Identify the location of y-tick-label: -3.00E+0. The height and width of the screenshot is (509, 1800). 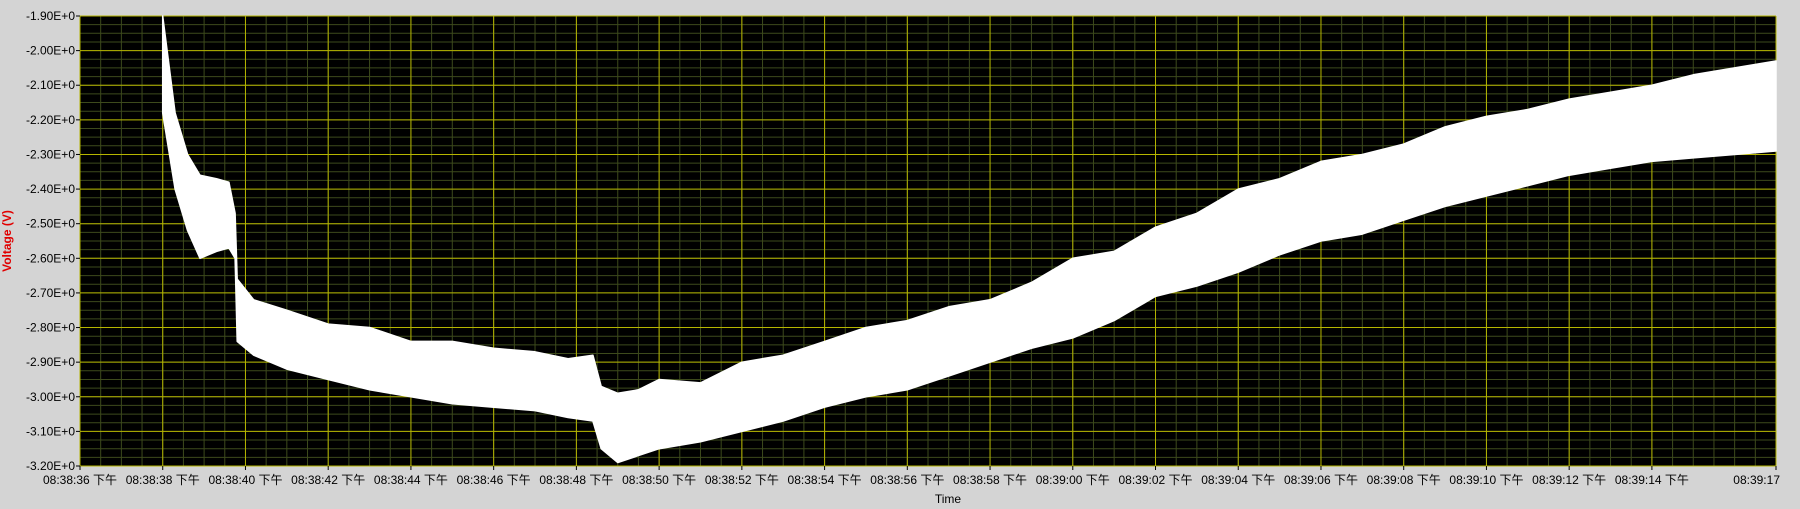
(50, 397).